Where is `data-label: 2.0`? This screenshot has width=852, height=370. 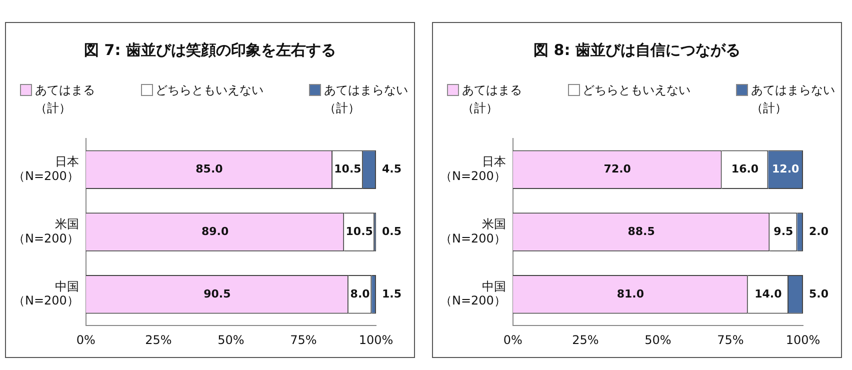
data-label: 2.0 is located at coordinates (819, 231).